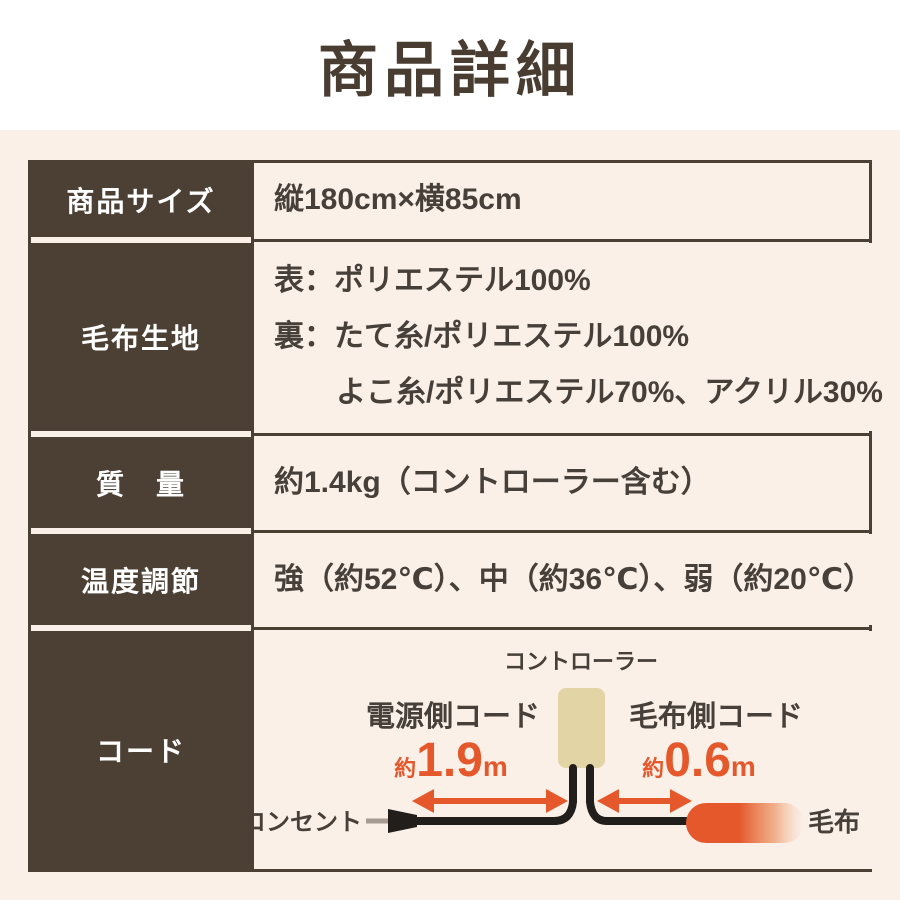 The height and width of the screenshot is (900, 900). I want to click on fabric-front: 表：ポリエステル100%, so click(432, 280).